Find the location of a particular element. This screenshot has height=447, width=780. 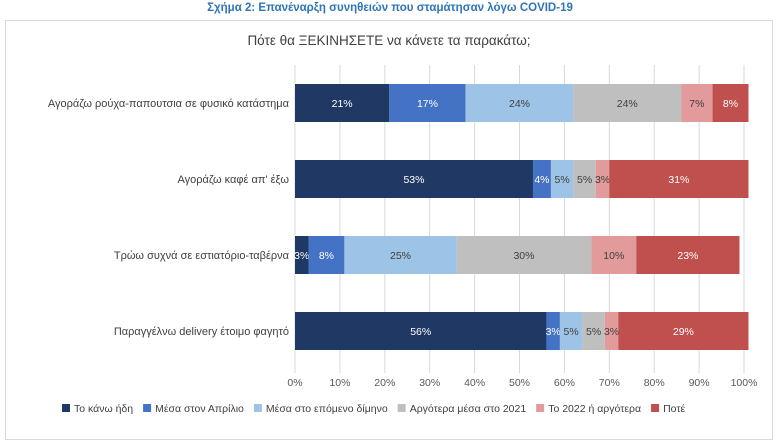

x-tick-label: 80% is located at coordinates (654, 383).